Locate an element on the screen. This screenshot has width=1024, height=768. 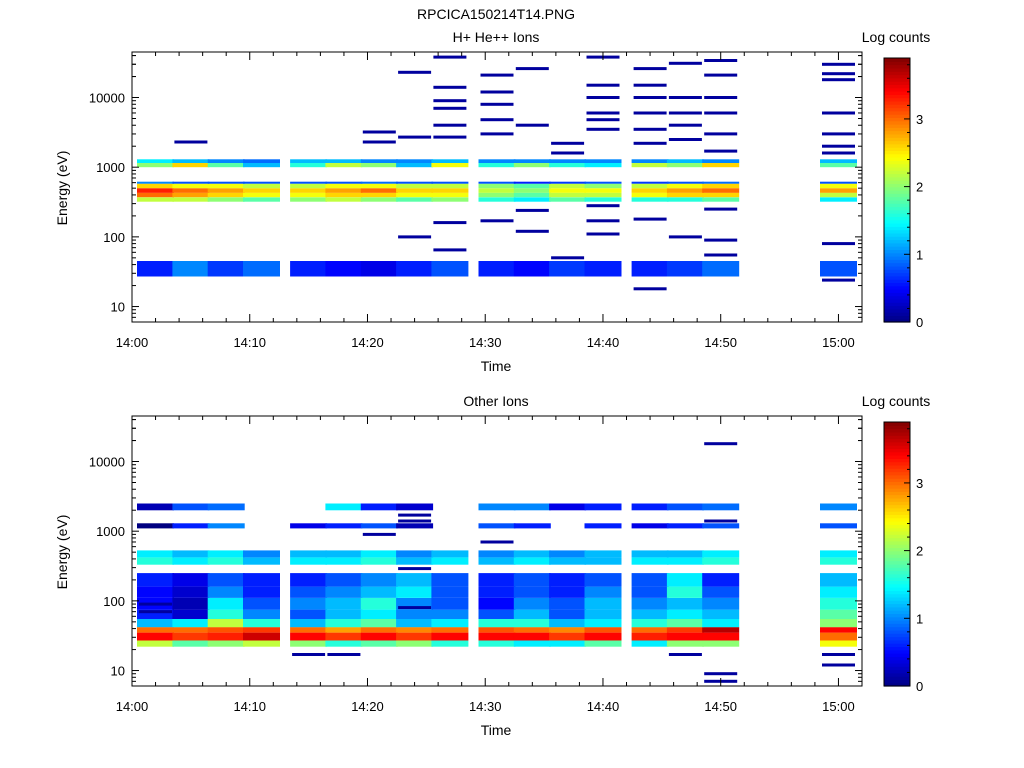
y-tick-label: 100 is located at coordinates (114, 237).